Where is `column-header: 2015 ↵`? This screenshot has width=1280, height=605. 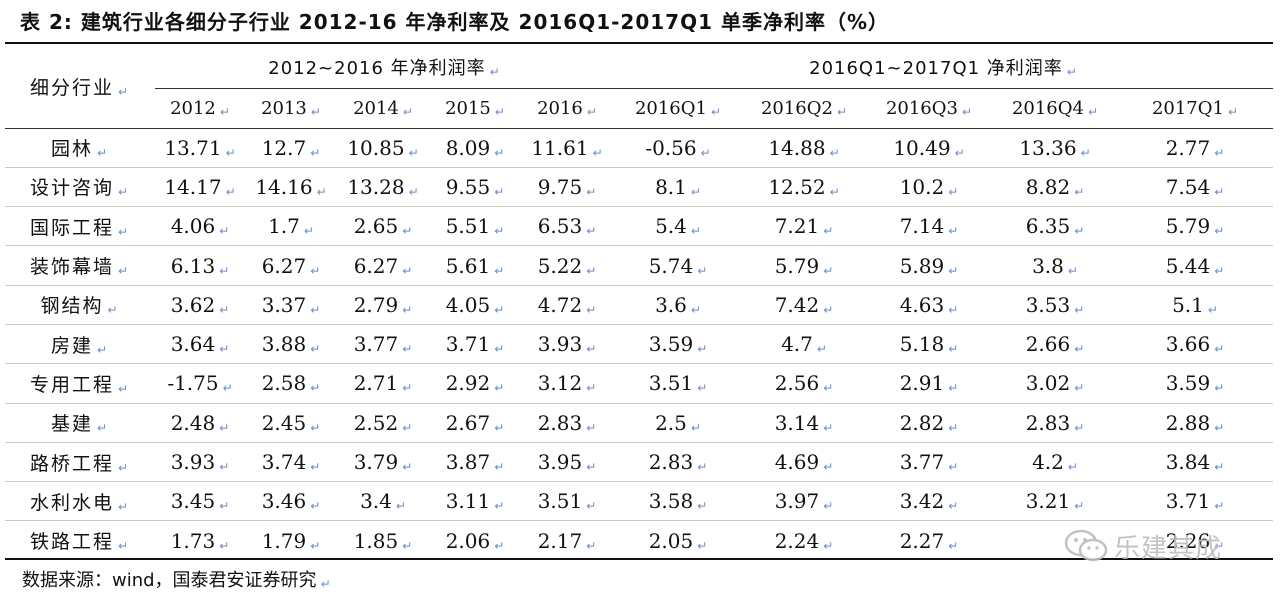 column-header: 2015 ↵ is located at coordinates (475, 108).